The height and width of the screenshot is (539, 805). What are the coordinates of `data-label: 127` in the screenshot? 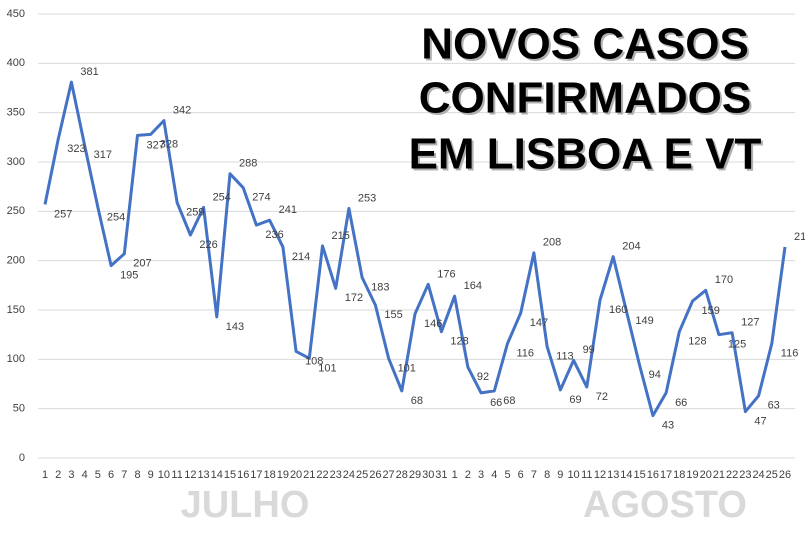 It's located at (750, 323).